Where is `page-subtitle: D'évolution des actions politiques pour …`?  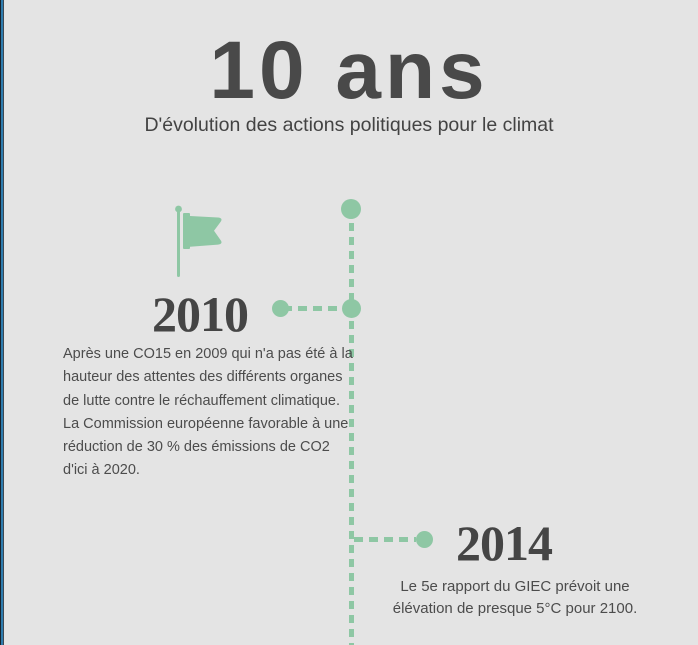 page-subtitle: D'évolution des actions politiques pour … is located at coordinates (349, 125).